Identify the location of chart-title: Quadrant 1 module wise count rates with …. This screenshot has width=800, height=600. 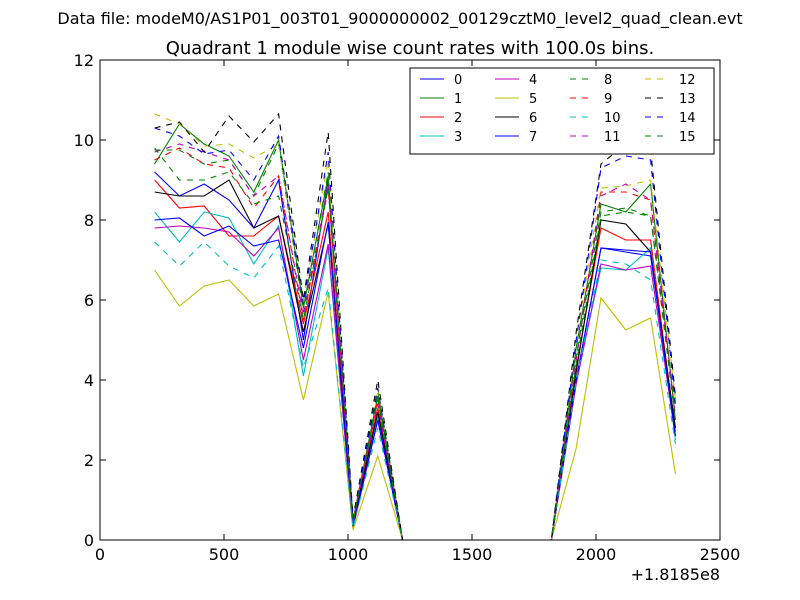
(410, 48).